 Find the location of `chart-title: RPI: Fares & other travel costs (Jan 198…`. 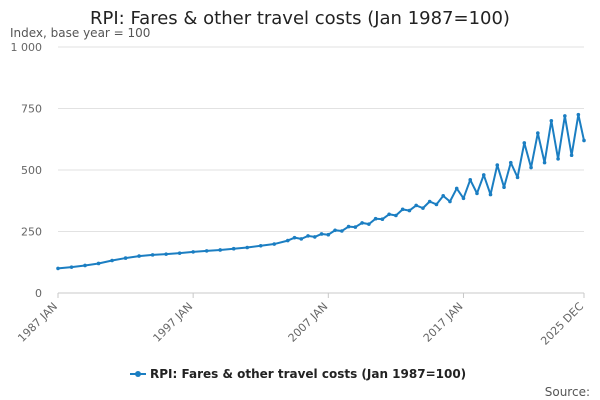

chart-title: RPI: Fares & other travel costs (Jan 198… is located at coordinates (300, 18).